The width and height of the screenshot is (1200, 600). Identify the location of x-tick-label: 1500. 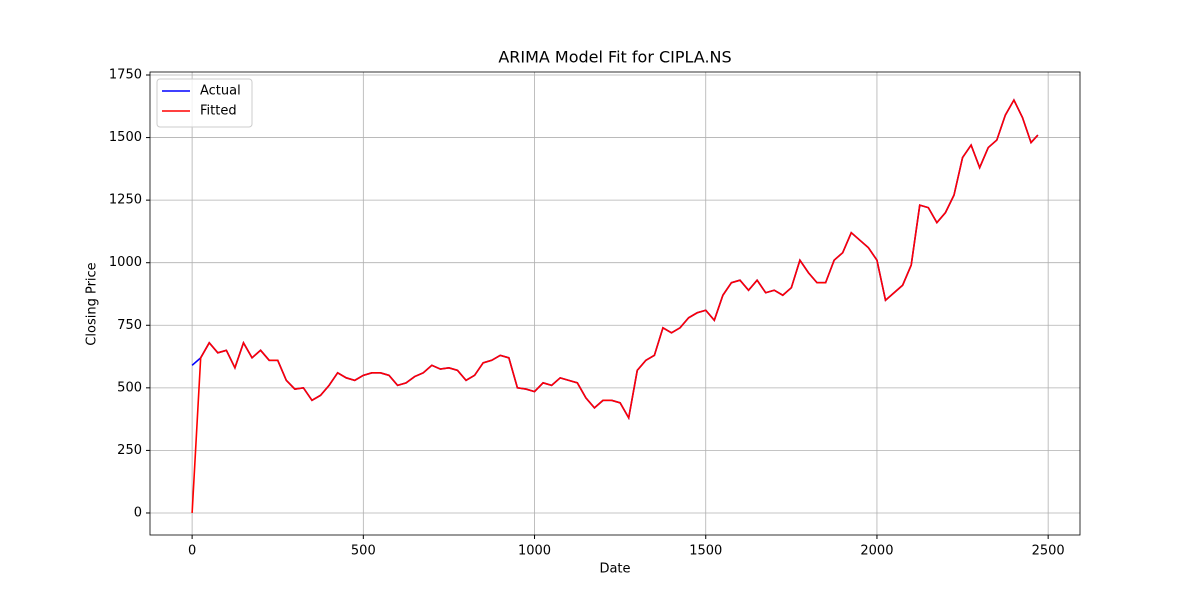
(705, 551).